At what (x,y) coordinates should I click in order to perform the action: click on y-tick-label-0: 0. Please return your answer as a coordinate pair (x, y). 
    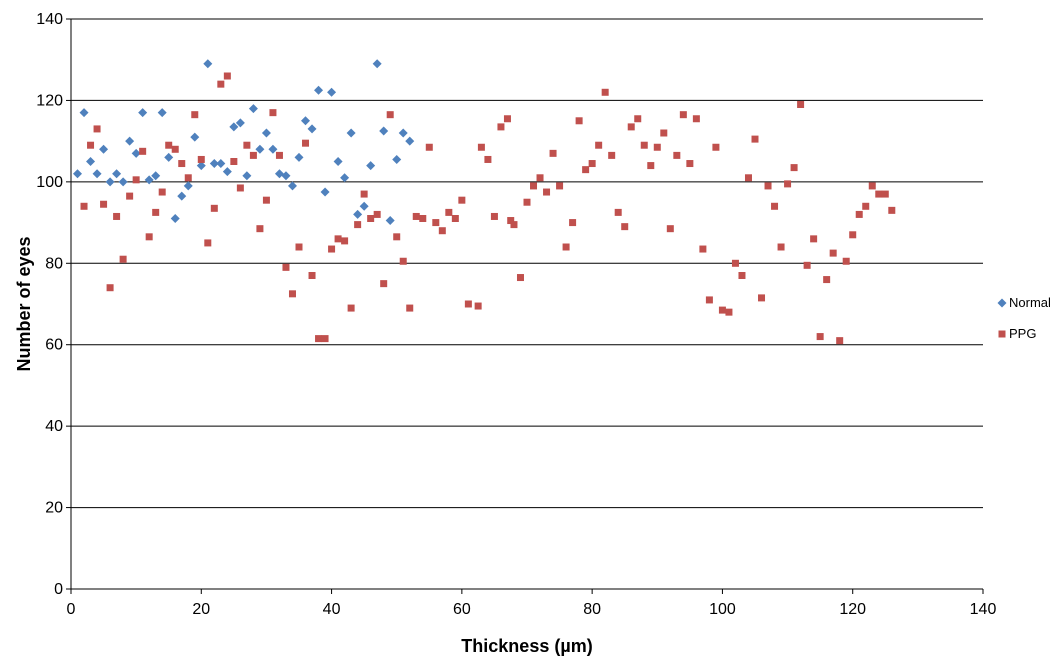
    Looking at the image, I should click on (58, 589).